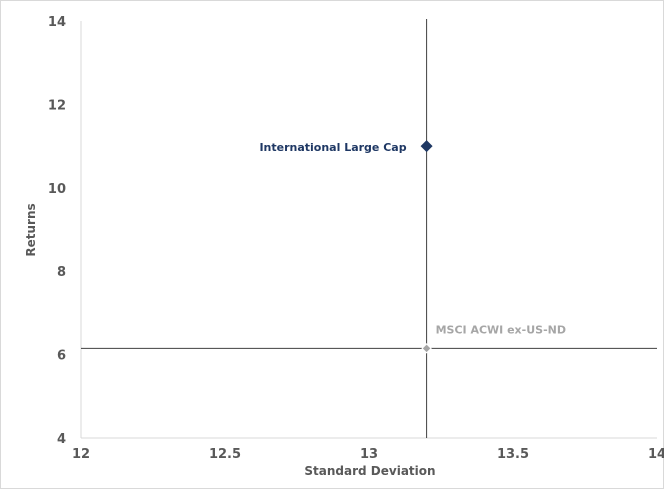 This screenshot has height=489, width=664. What do you see at coordinates (31, 229) in the screenshot?
I see `y-axis-title: Returns` at bounding box center [31, 229].